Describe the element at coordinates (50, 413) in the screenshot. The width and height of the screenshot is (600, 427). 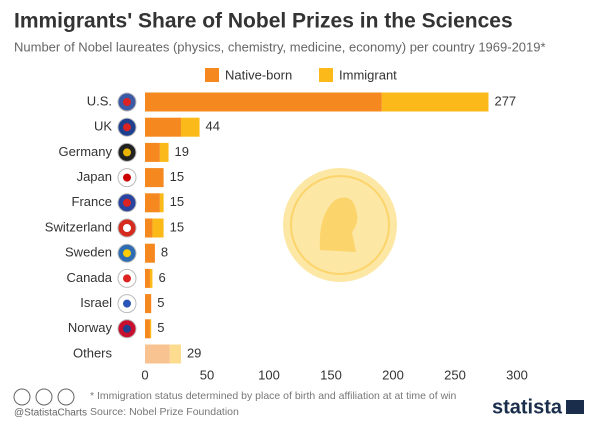
I see `credit: @StatistaCharts` at that location.